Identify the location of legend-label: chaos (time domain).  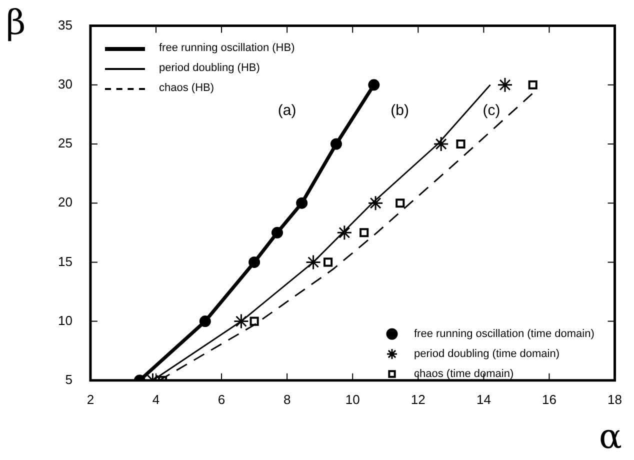
(464, 374).